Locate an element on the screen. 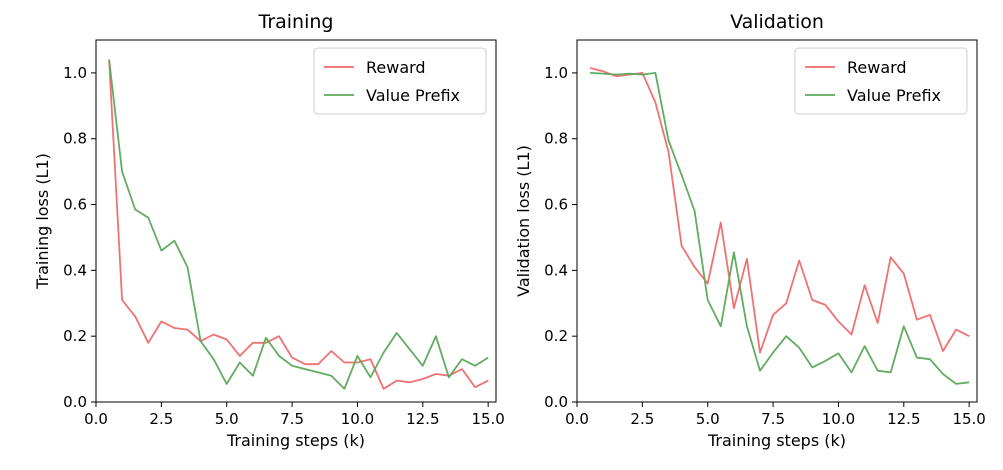 The height and width of the screenshot is (470, 1003). y-axis-label: Validation loss (L1) is located at coordinates (523, 221).